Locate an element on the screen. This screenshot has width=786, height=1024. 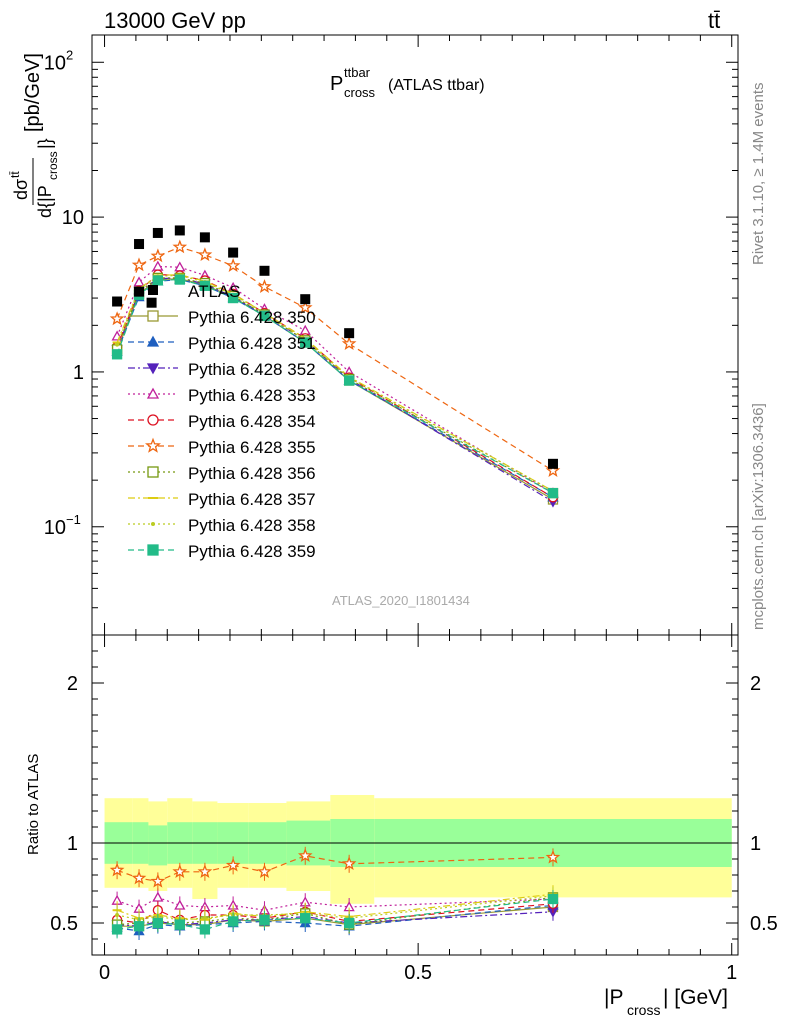
main-y-tick-label-exp: 2 is located at coordinates (69, 54).